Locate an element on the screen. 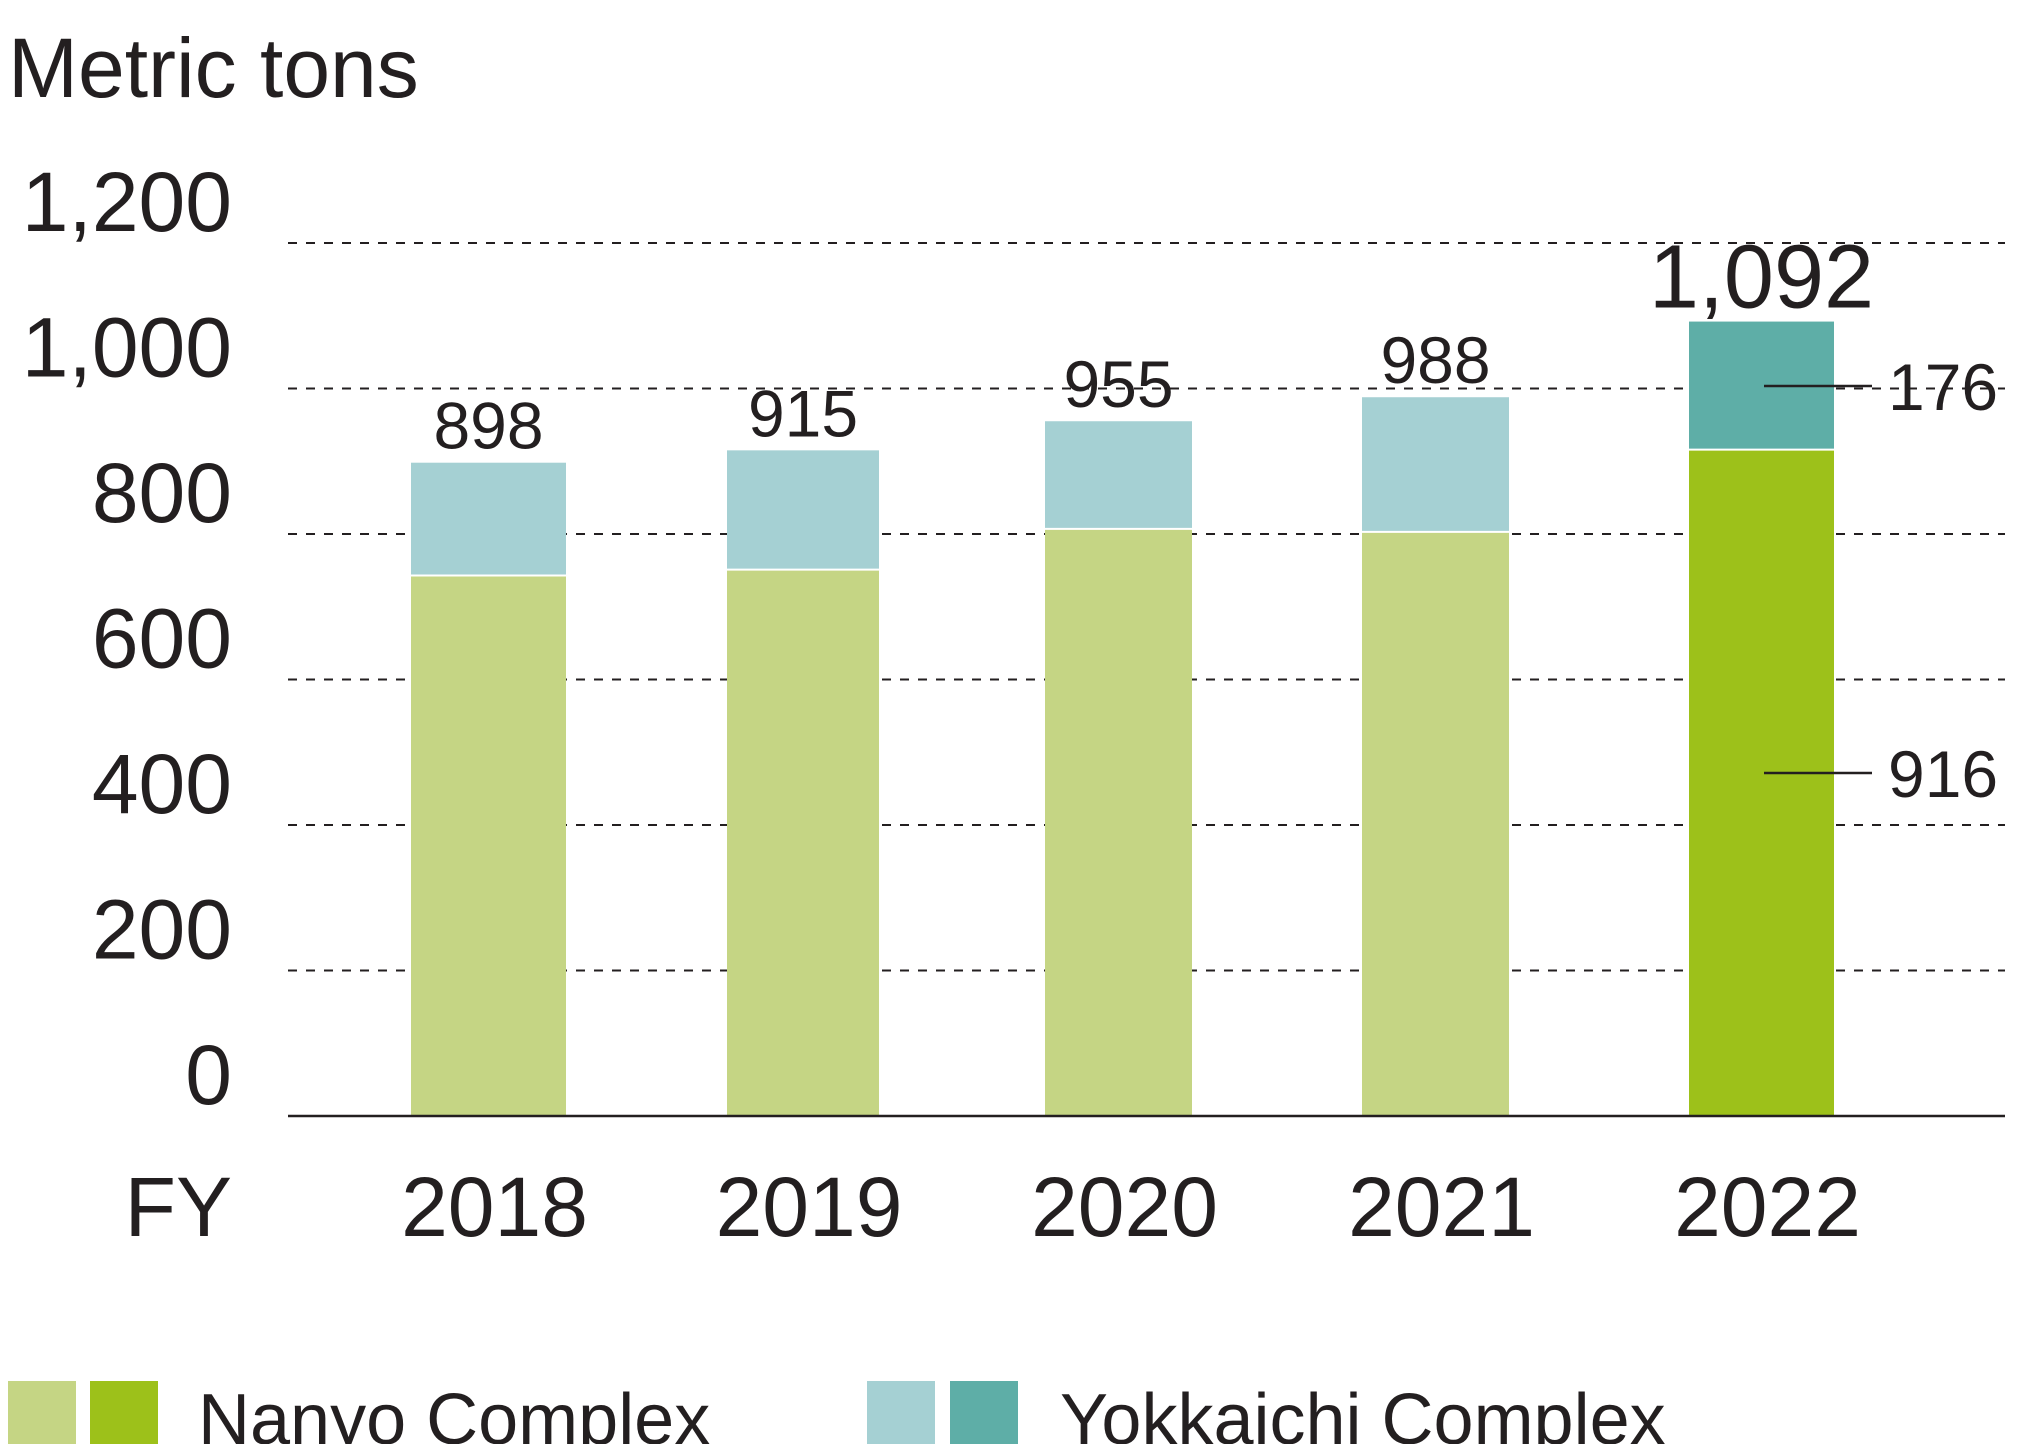 The image size is (2020, 1444). y-tick-label: 0 is located at coordinates (208, 1075).